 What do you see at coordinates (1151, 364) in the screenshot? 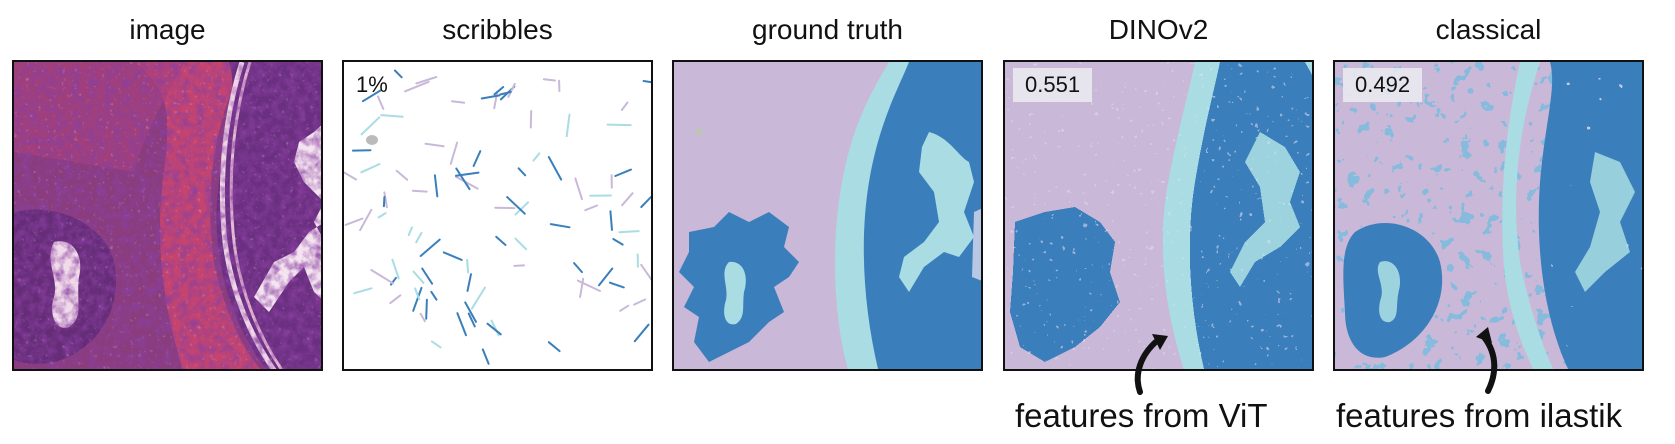
I see `annotation-arrow-dinov2` at bounding box center [1151, 364].